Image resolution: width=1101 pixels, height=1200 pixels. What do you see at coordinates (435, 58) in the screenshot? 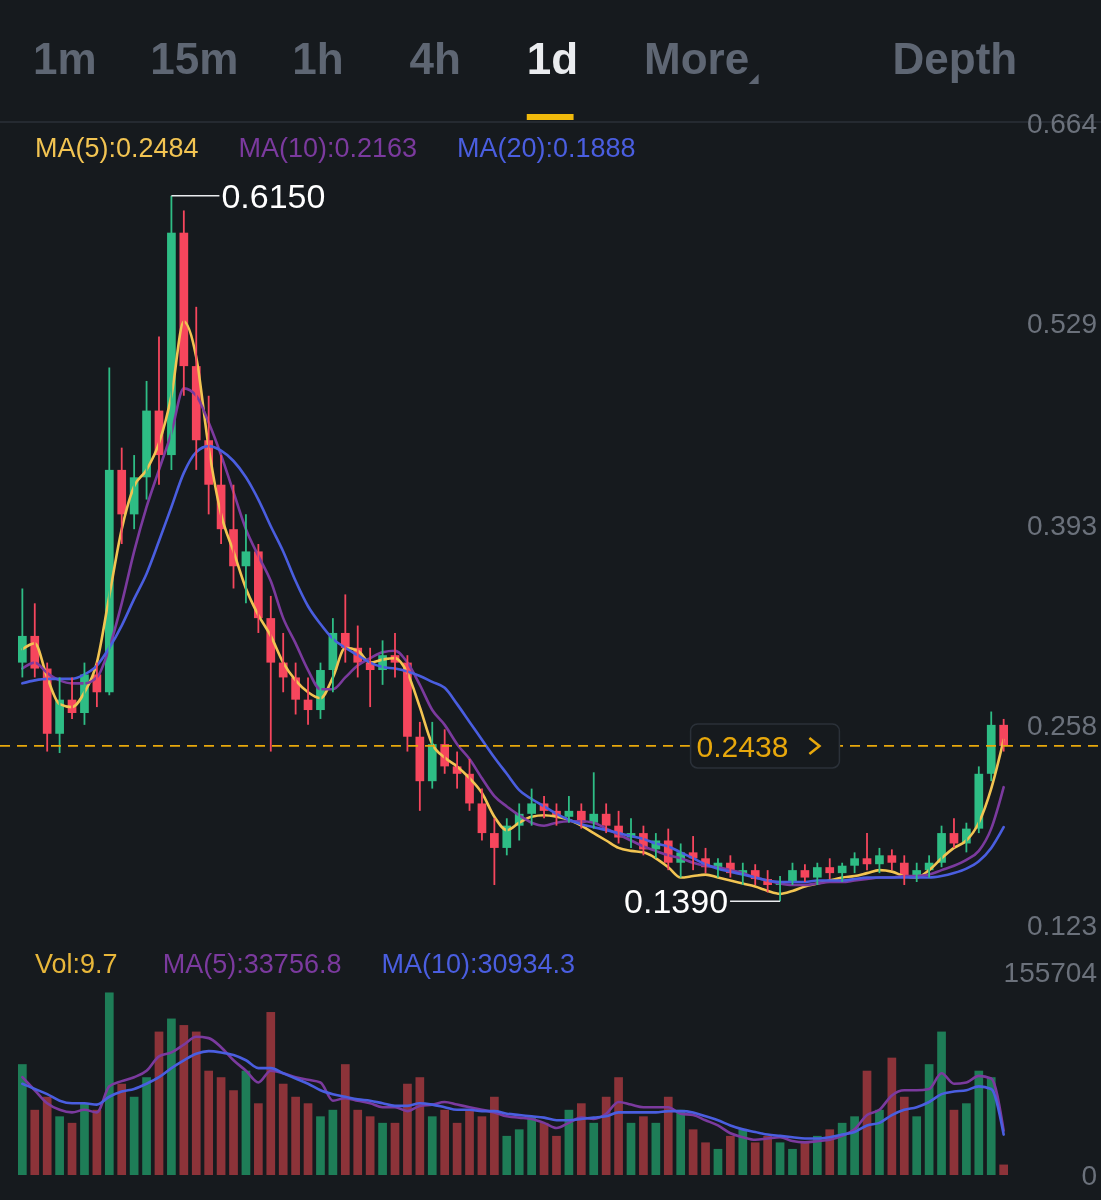
I see `text: 4h` at bounding box center [435, 58].